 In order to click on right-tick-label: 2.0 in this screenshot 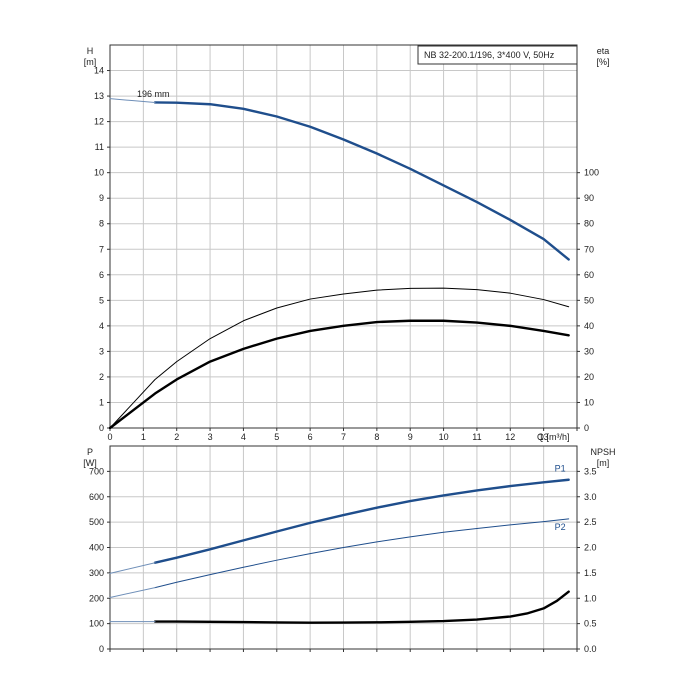, I will do `click(590, 548)`.